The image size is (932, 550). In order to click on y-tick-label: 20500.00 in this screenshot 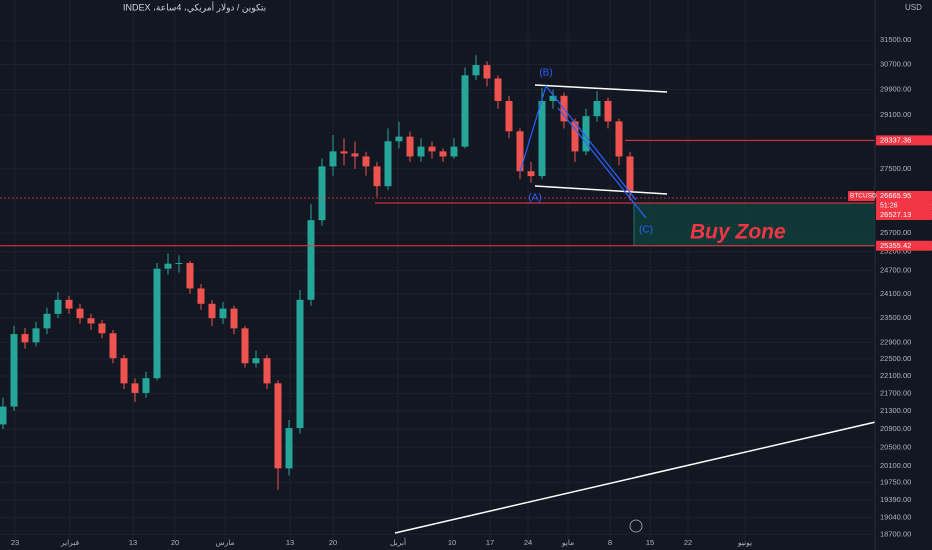, I will do `click(895, 446)`.